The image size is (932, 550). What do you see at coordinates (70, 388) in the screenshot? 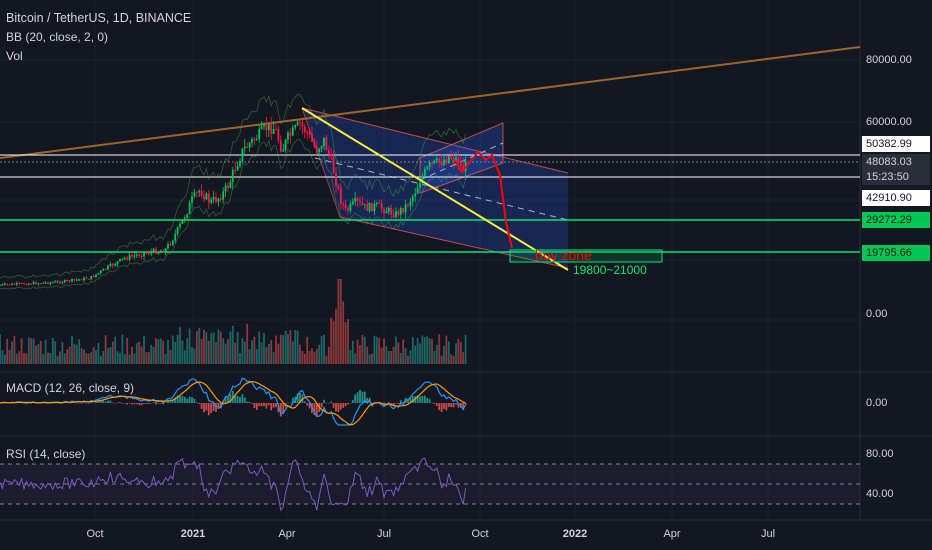
I see `macd-indicator-label: MACD (12, 26, close, 9)` at bounding box center [70, 388].